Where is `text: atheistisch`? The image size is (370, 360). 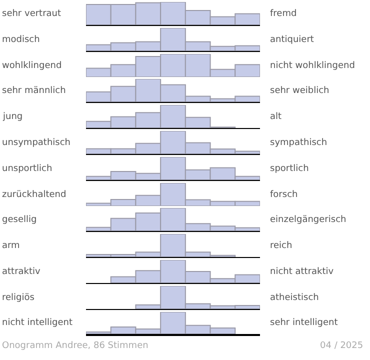
text: atheistisch is located at coordinates (294, 297).